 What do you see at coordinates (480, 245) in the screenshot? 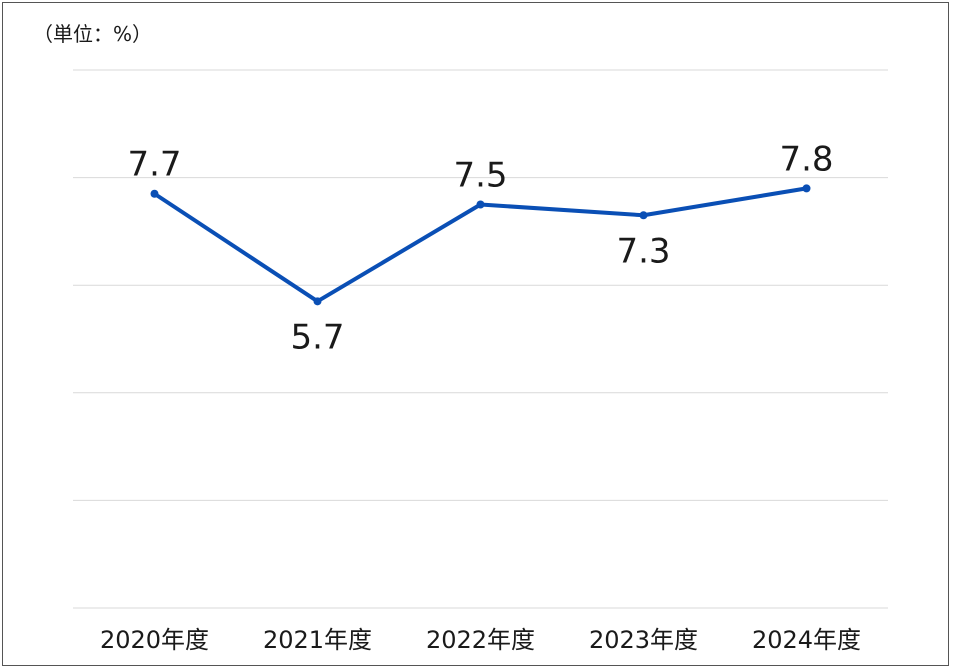
I see `data-points` at bounding box center [480, 245].